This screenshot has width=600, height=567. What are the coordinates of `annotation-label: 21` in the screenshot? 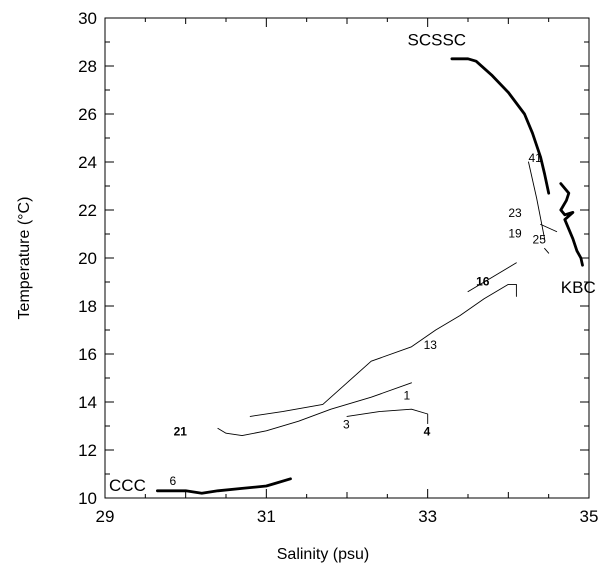 It's located at (181, 432).